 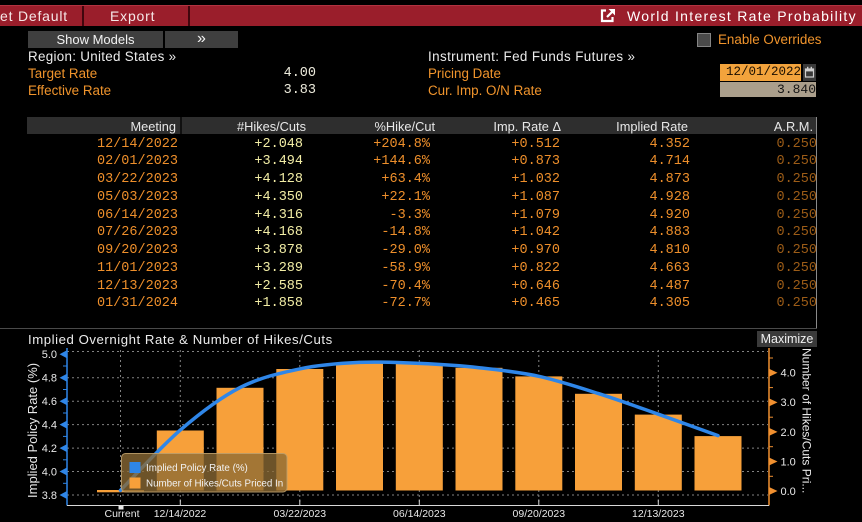 What do you see at coordinates (180, 514) in the screenshot?
I see `svg-text: 12/14/2022` at bounding box center [180, 514].